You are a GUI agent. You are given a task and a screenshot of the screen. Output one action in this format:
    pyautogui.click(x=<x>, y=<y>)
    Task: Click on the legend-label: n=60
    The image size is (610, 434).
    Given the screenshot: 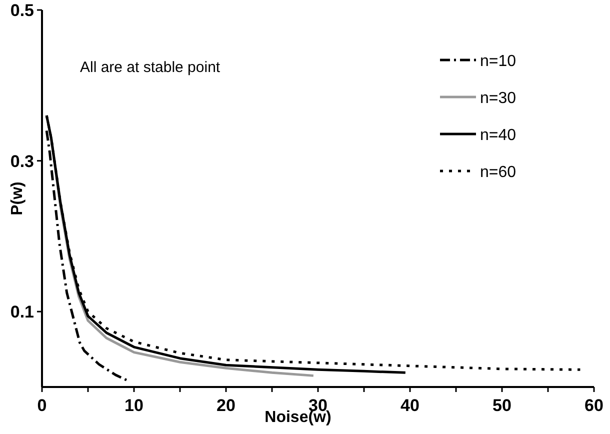 What is the action you would take?
    pyautogui.click(x=498, y=172)
    